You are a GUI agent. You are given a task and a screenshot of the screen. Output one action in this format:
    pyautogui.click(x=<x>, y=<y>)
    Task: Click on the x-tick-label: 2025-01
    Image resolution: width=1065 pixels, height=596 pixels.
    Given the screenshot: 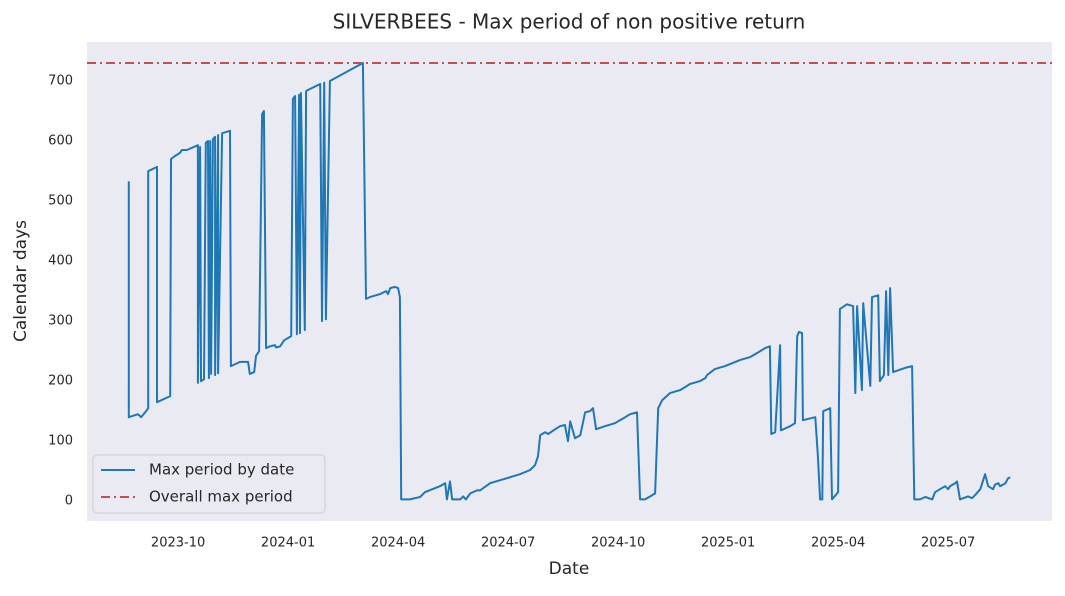 What is the action you would take?
    pyautogui.click(x=728, y=543)
    